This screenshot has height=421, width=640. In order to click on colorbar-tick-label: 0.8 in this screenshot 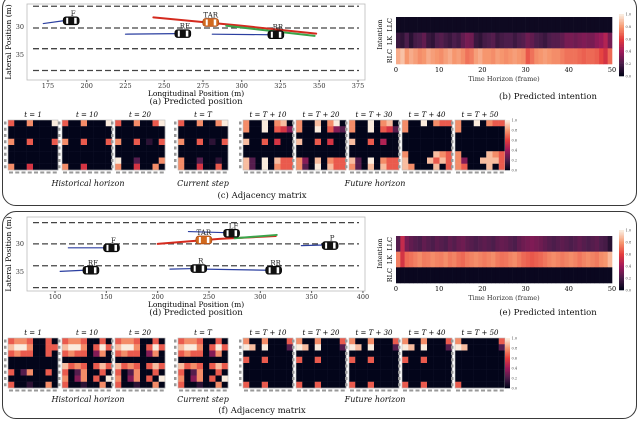, I will do `click(629, 27)`.